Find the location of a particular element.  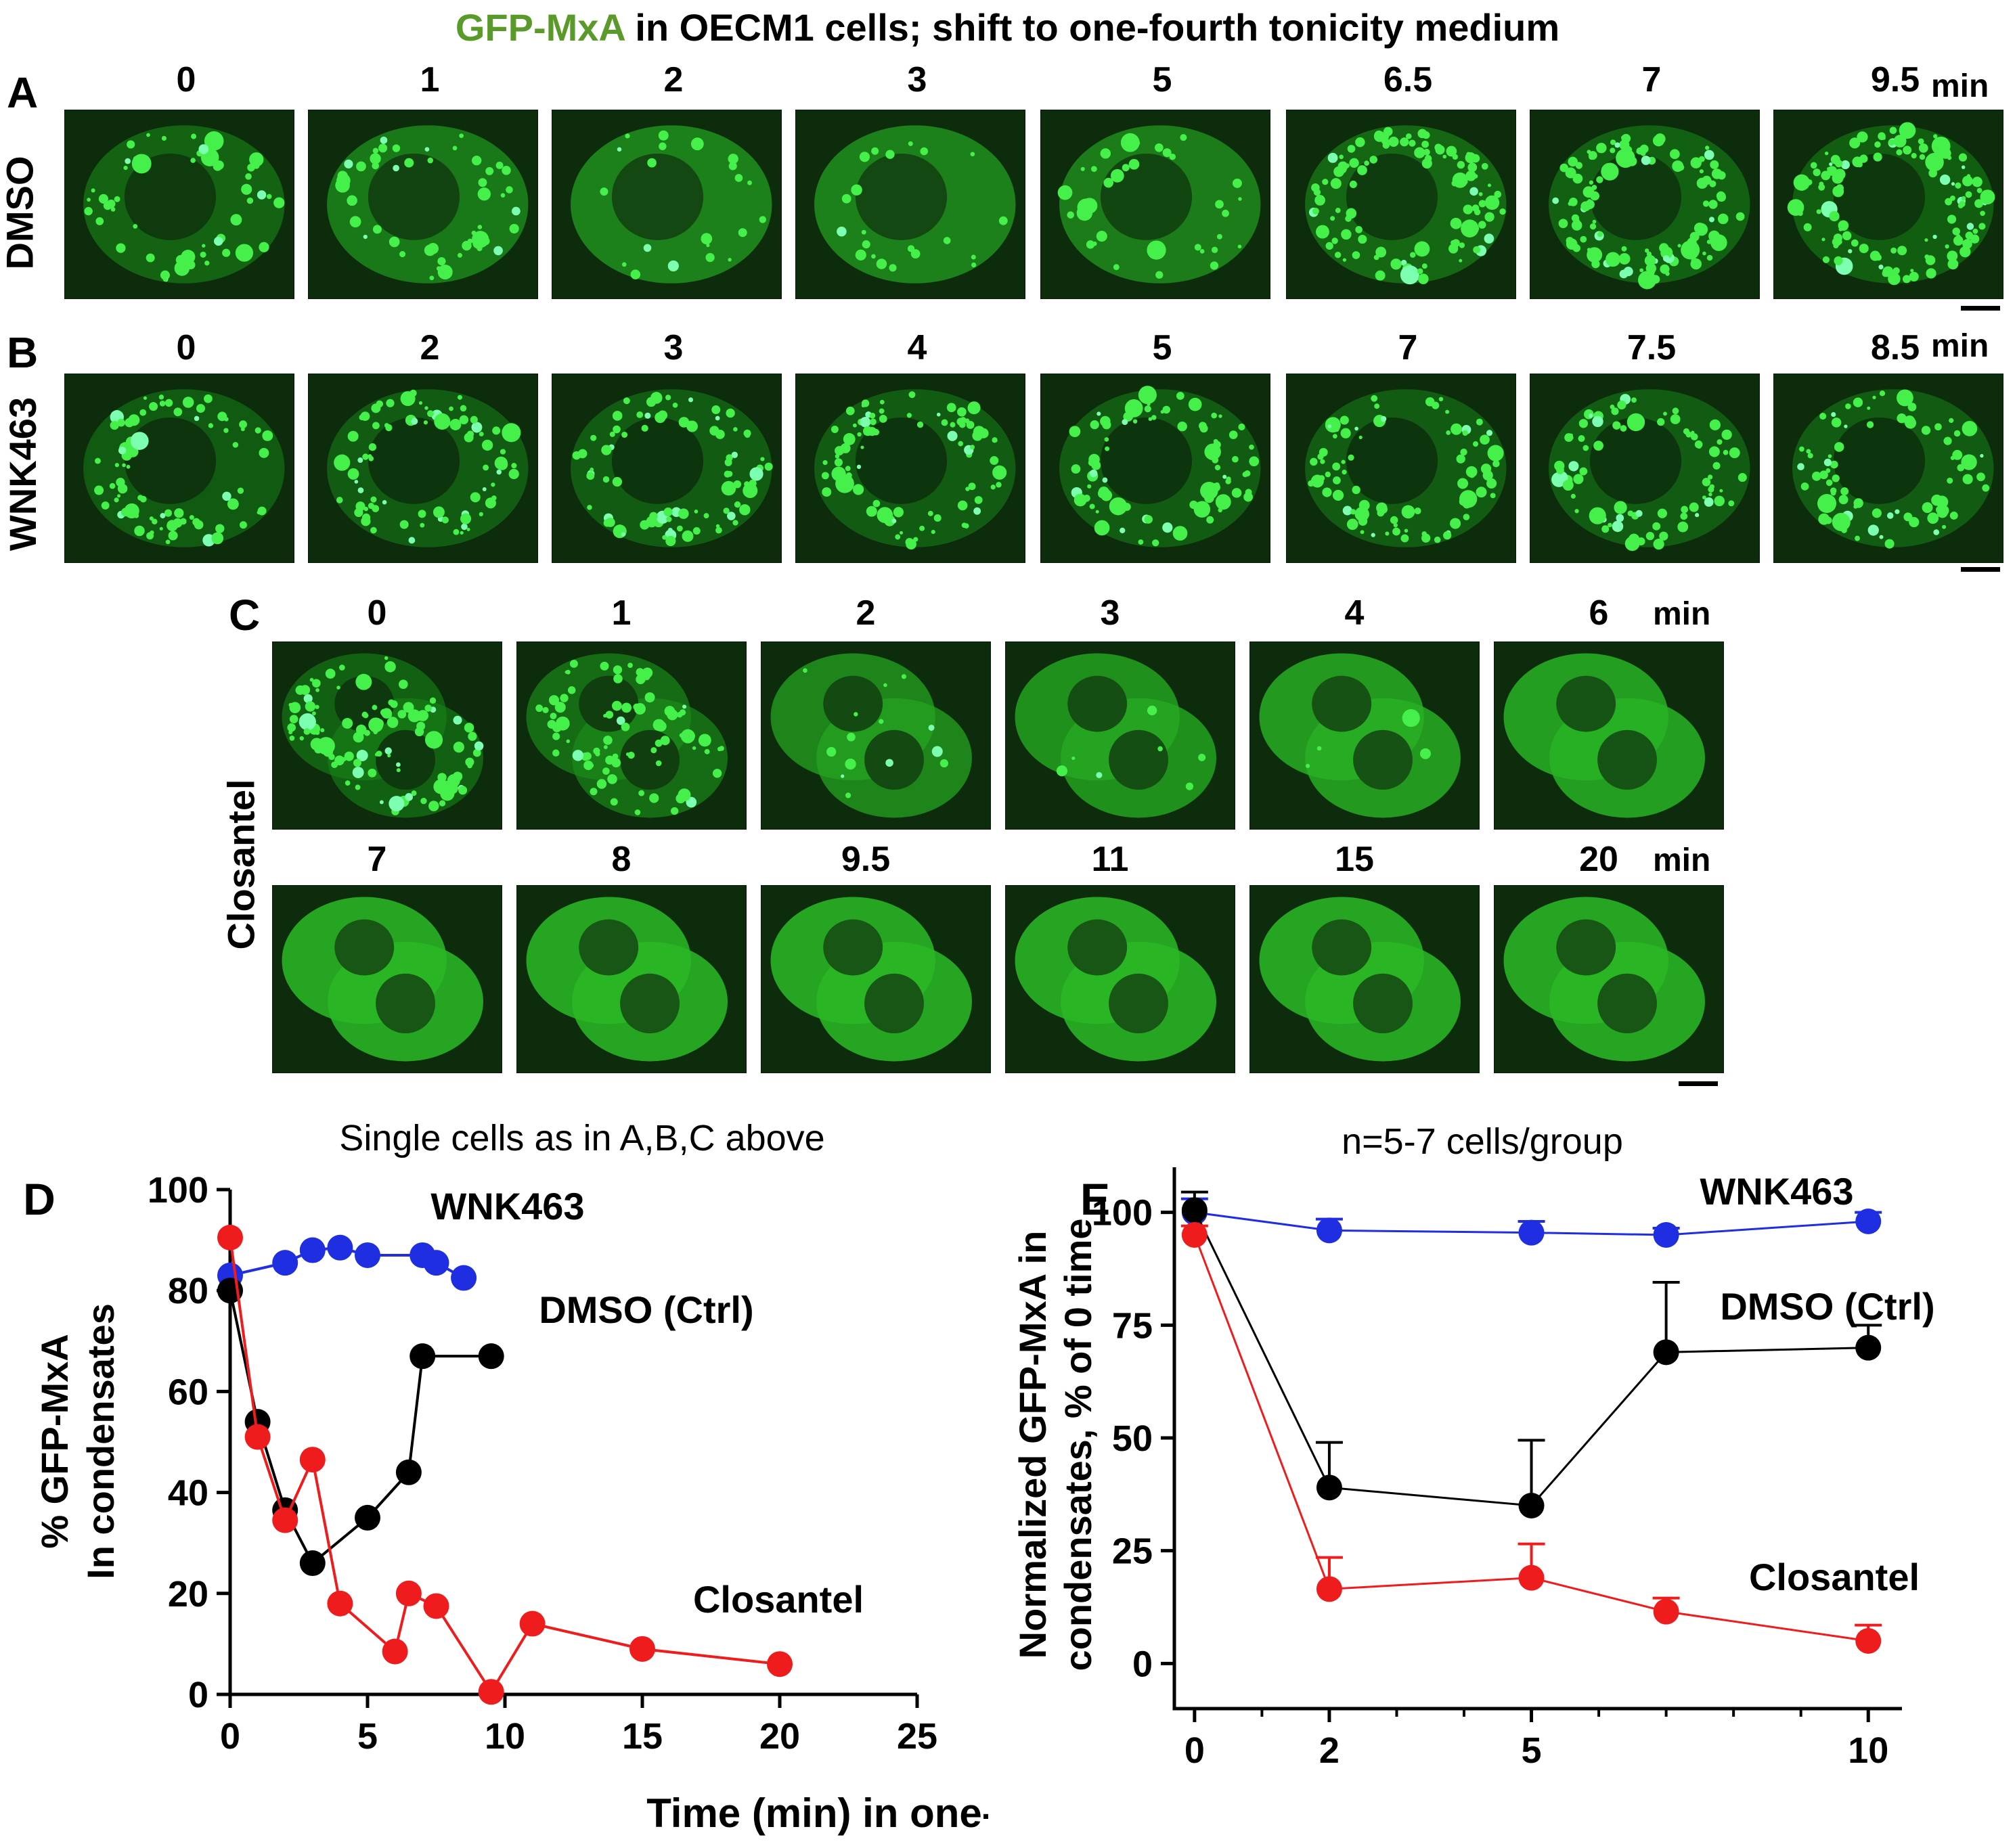

panel-a-unit: min is located at coordinates (1960, 86).